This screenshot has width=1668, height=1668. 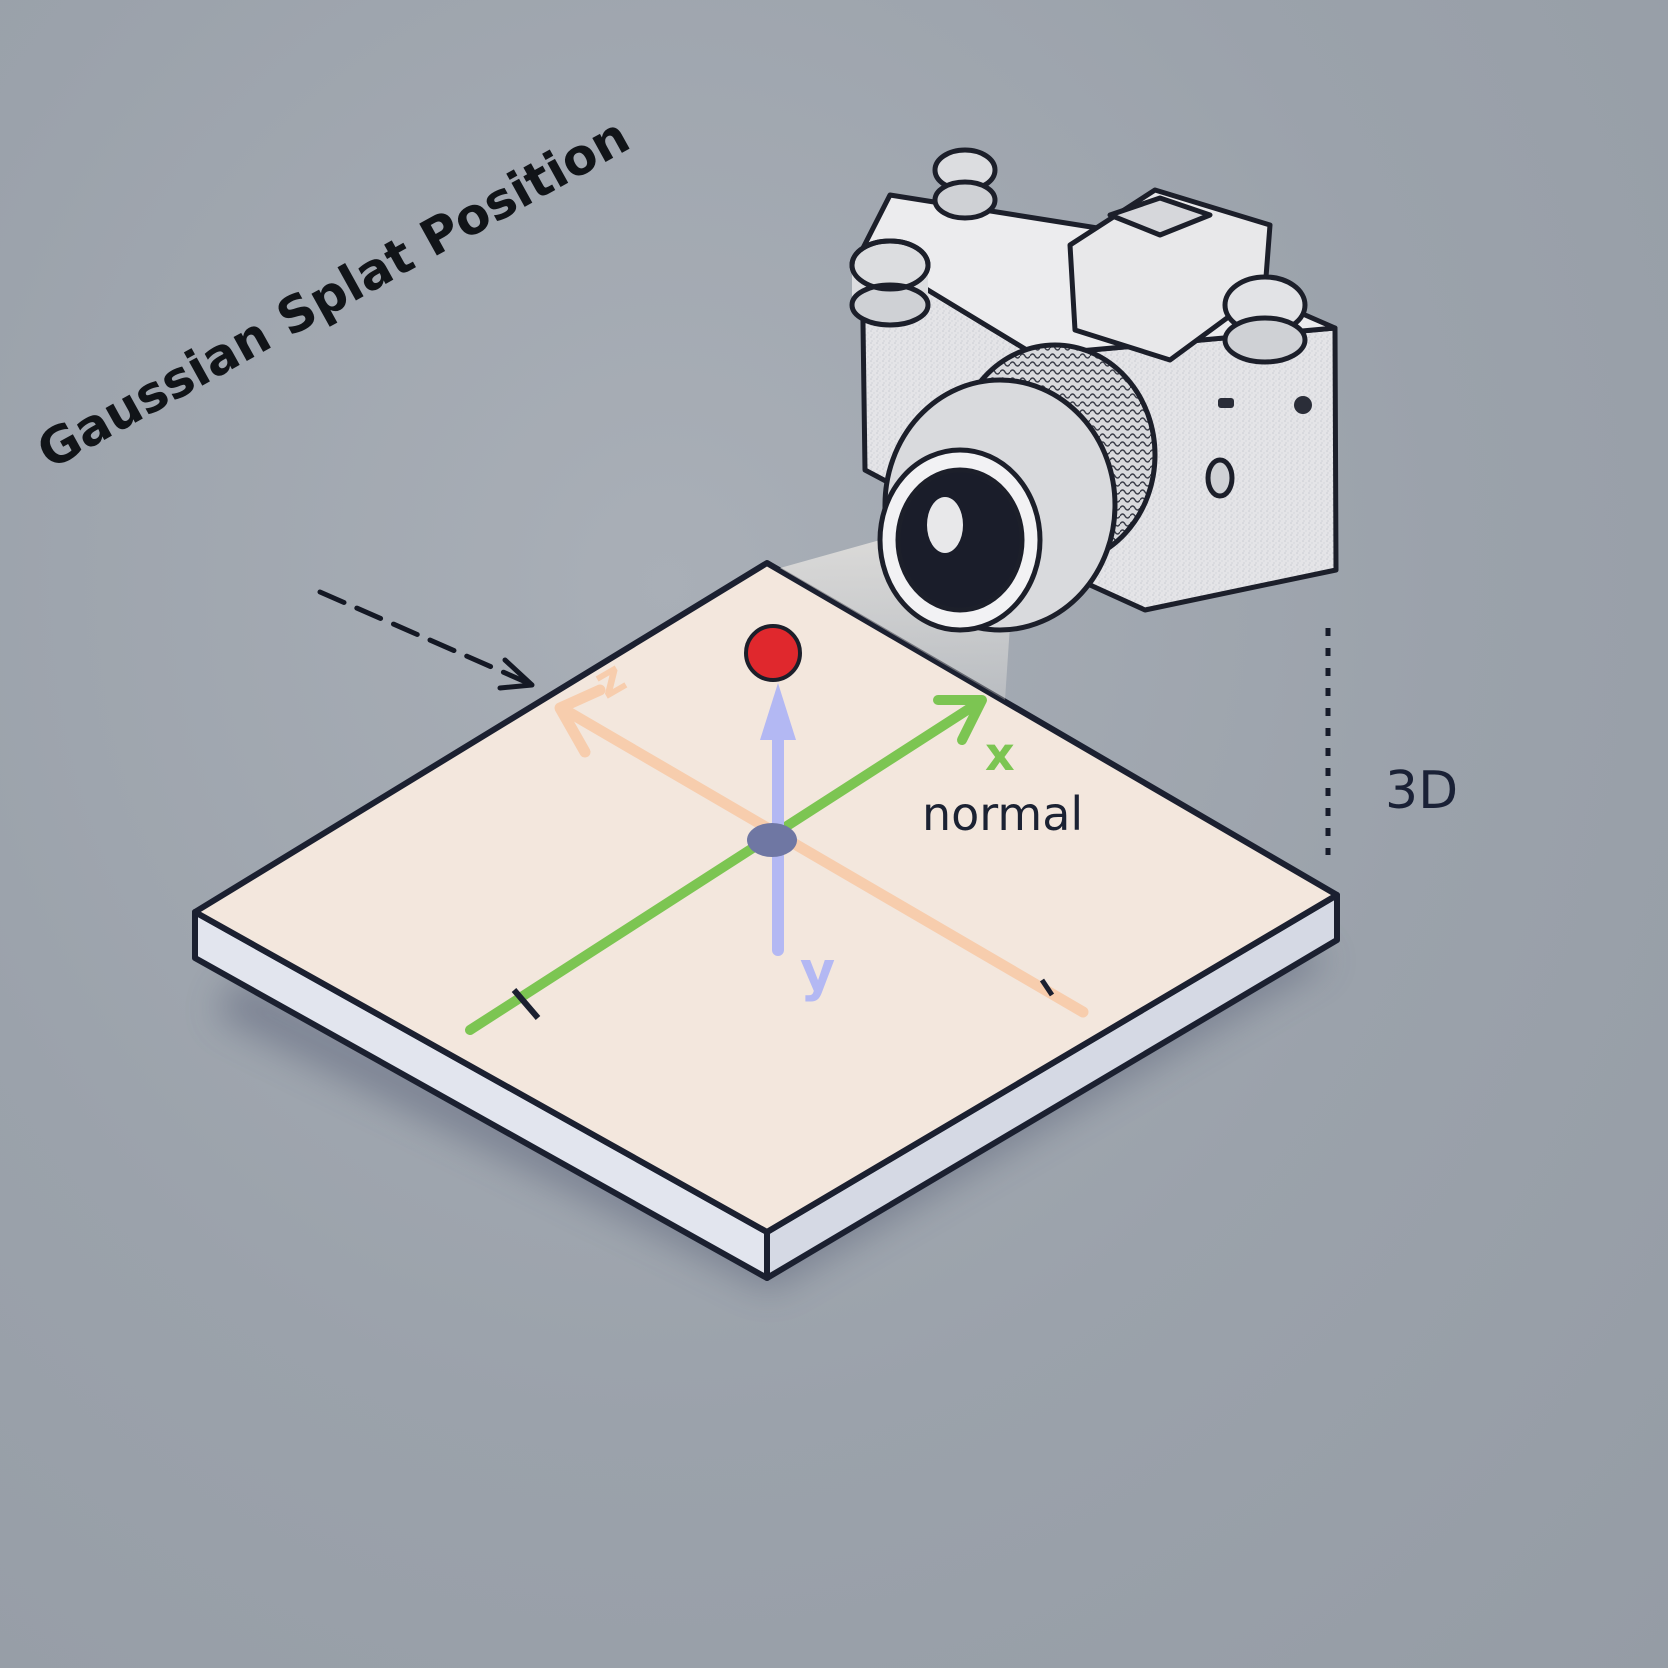 I want to click on splat-point, so click(x=773, y=653).